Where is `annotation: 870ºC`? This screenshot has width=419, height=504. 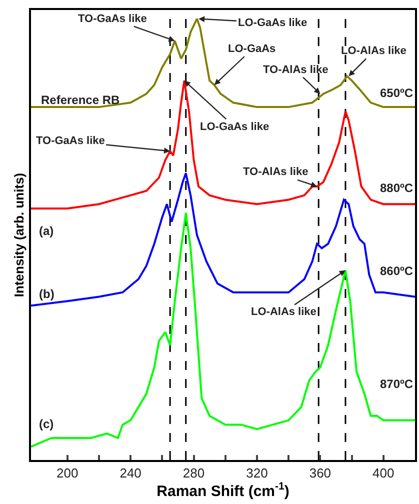 annotation: 870ºC is located at coordinates (397, 384).